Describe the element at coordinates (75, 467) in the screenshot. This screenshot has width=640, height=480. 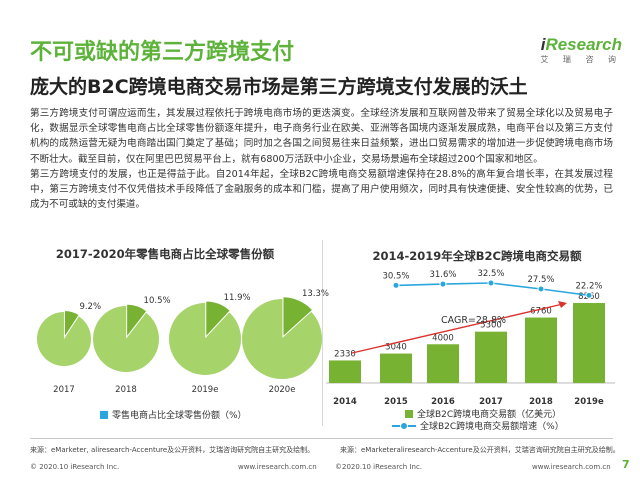
I see `footer-copyright-left: © 2020.10 iResearch Inc.` at that location.